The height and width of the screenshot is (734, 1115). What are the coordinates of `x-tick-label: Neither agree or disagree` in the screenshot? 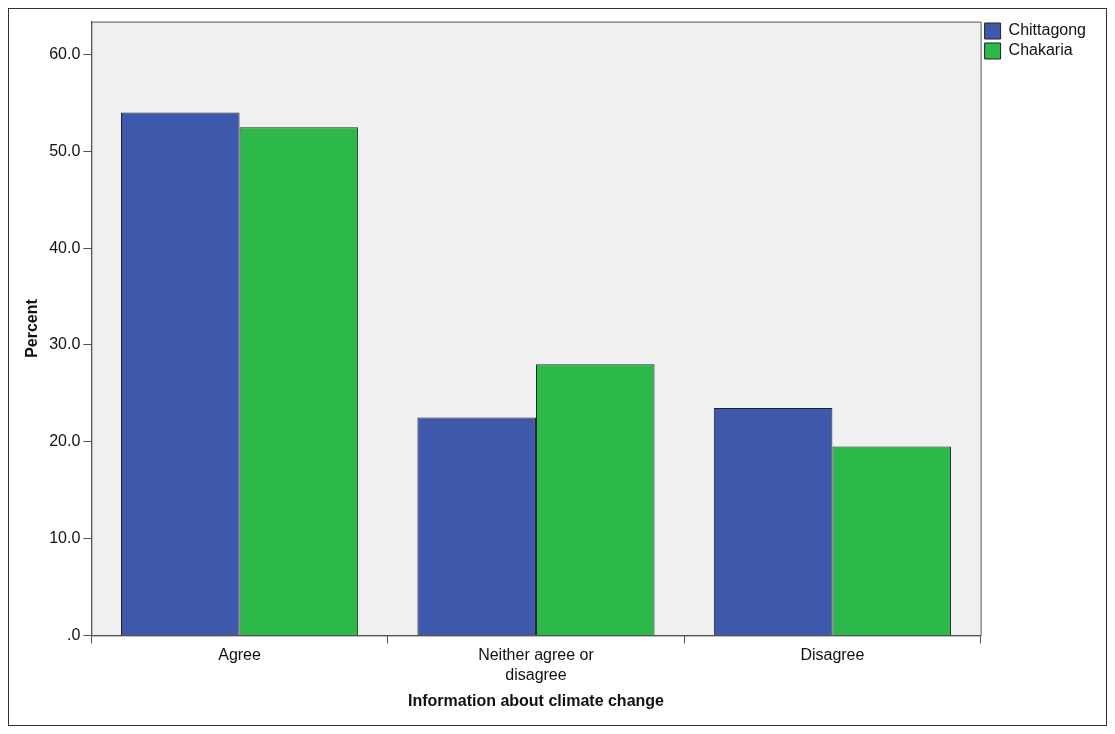 It's located at (536, 664).